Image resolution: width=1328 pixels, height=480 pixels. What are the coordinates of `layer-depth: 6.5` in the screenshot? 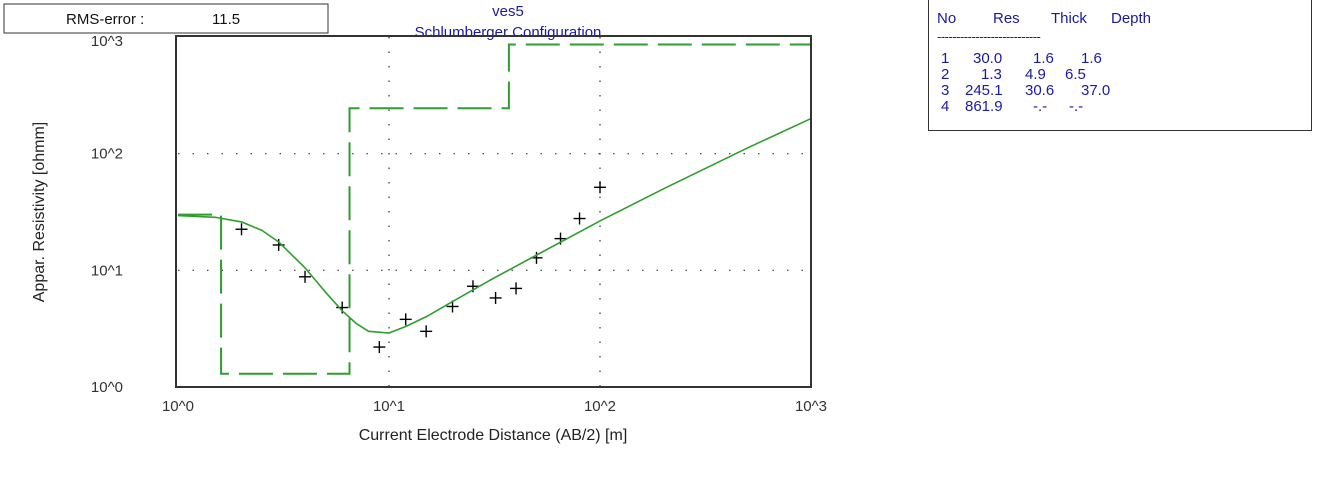 It's located at (1075, 74).